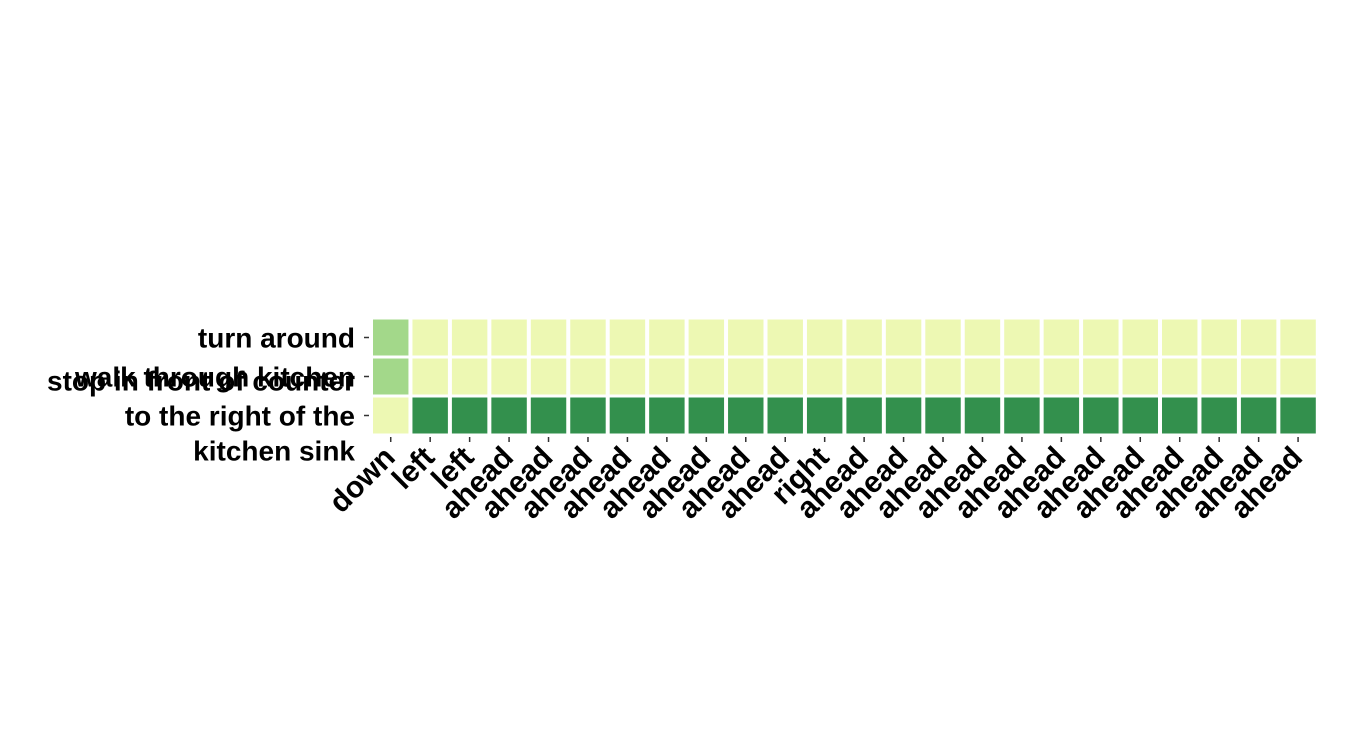 The height and width of the screenshot is (755, 1350). Describe the element at coordinates (391, 376) in the screenshot. I see `heatmap-cell-r1-c0` at that location.